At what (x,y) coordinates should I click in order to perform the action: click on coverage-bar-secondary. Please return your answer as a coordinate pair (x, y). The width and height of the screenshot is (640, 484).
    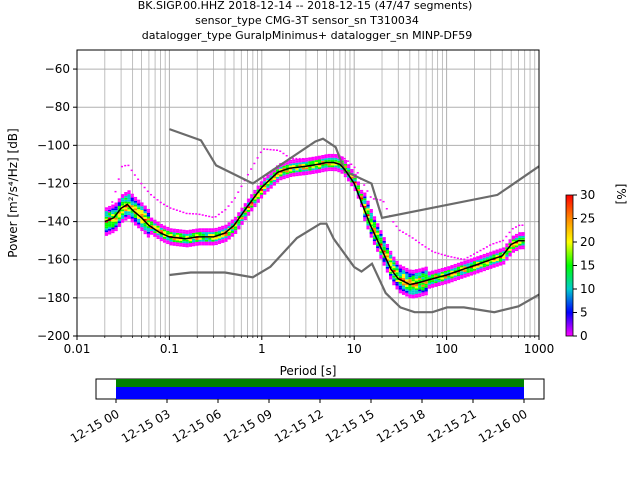
    Looking at the image, I should click on (320, 383).